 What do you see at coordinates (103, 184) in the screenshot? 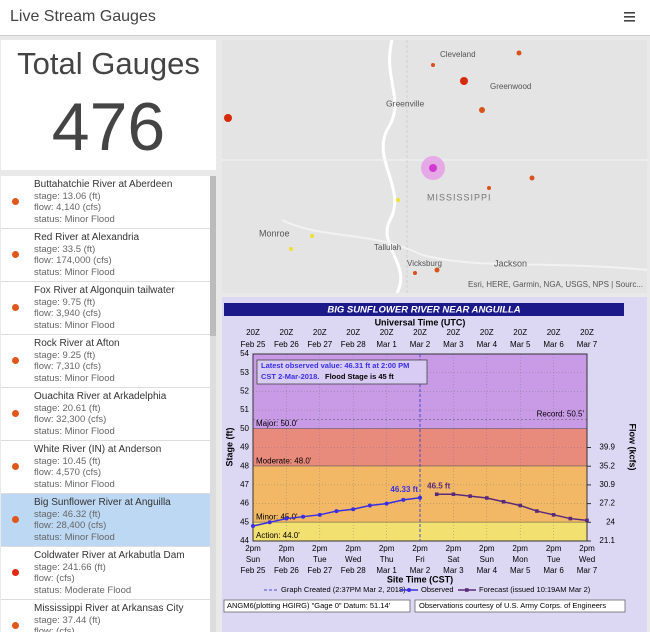
I see `gauge-name: Buttahatchie River at Aberdeen` at bounding box center [103, 184].